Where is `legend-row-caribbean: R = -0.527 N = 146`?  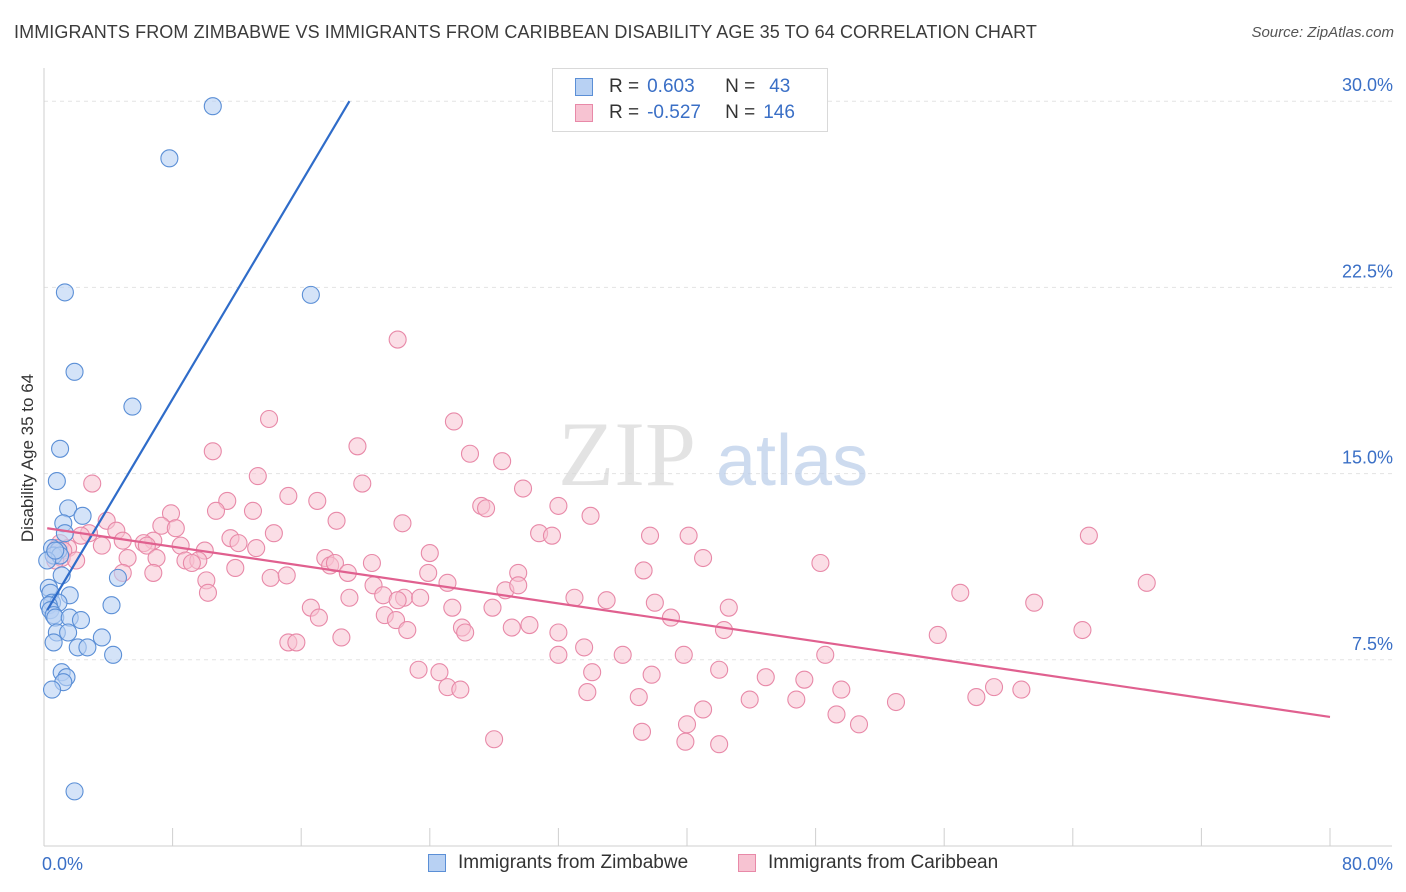
legend-row-caribbean: R = -0.527 N = 146 is located at coordinates (685, 113).